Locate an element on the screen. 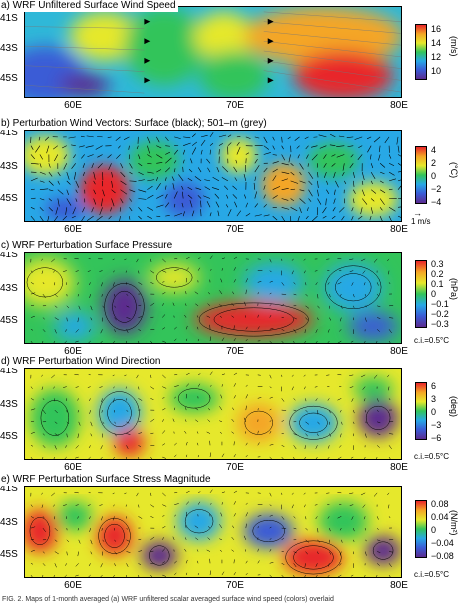 This screenshot has height=605, width=474. colorbar-tick: −0.08 is located at coordinates (442, 556).